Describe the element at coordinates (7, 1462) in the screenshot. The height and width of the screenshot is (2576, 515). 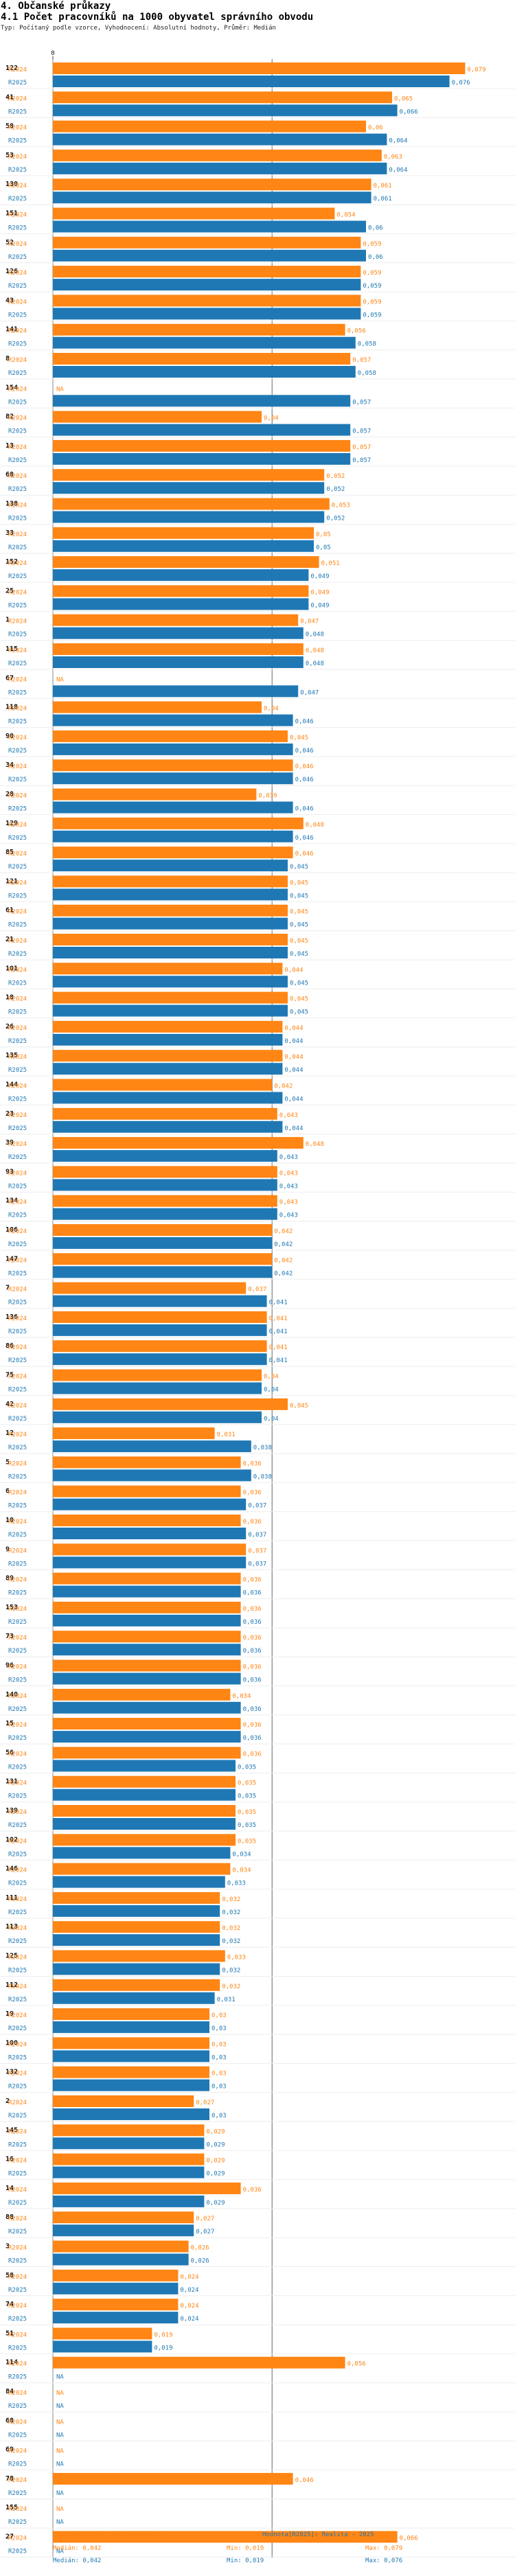
I see `group-label: 5` at that location.